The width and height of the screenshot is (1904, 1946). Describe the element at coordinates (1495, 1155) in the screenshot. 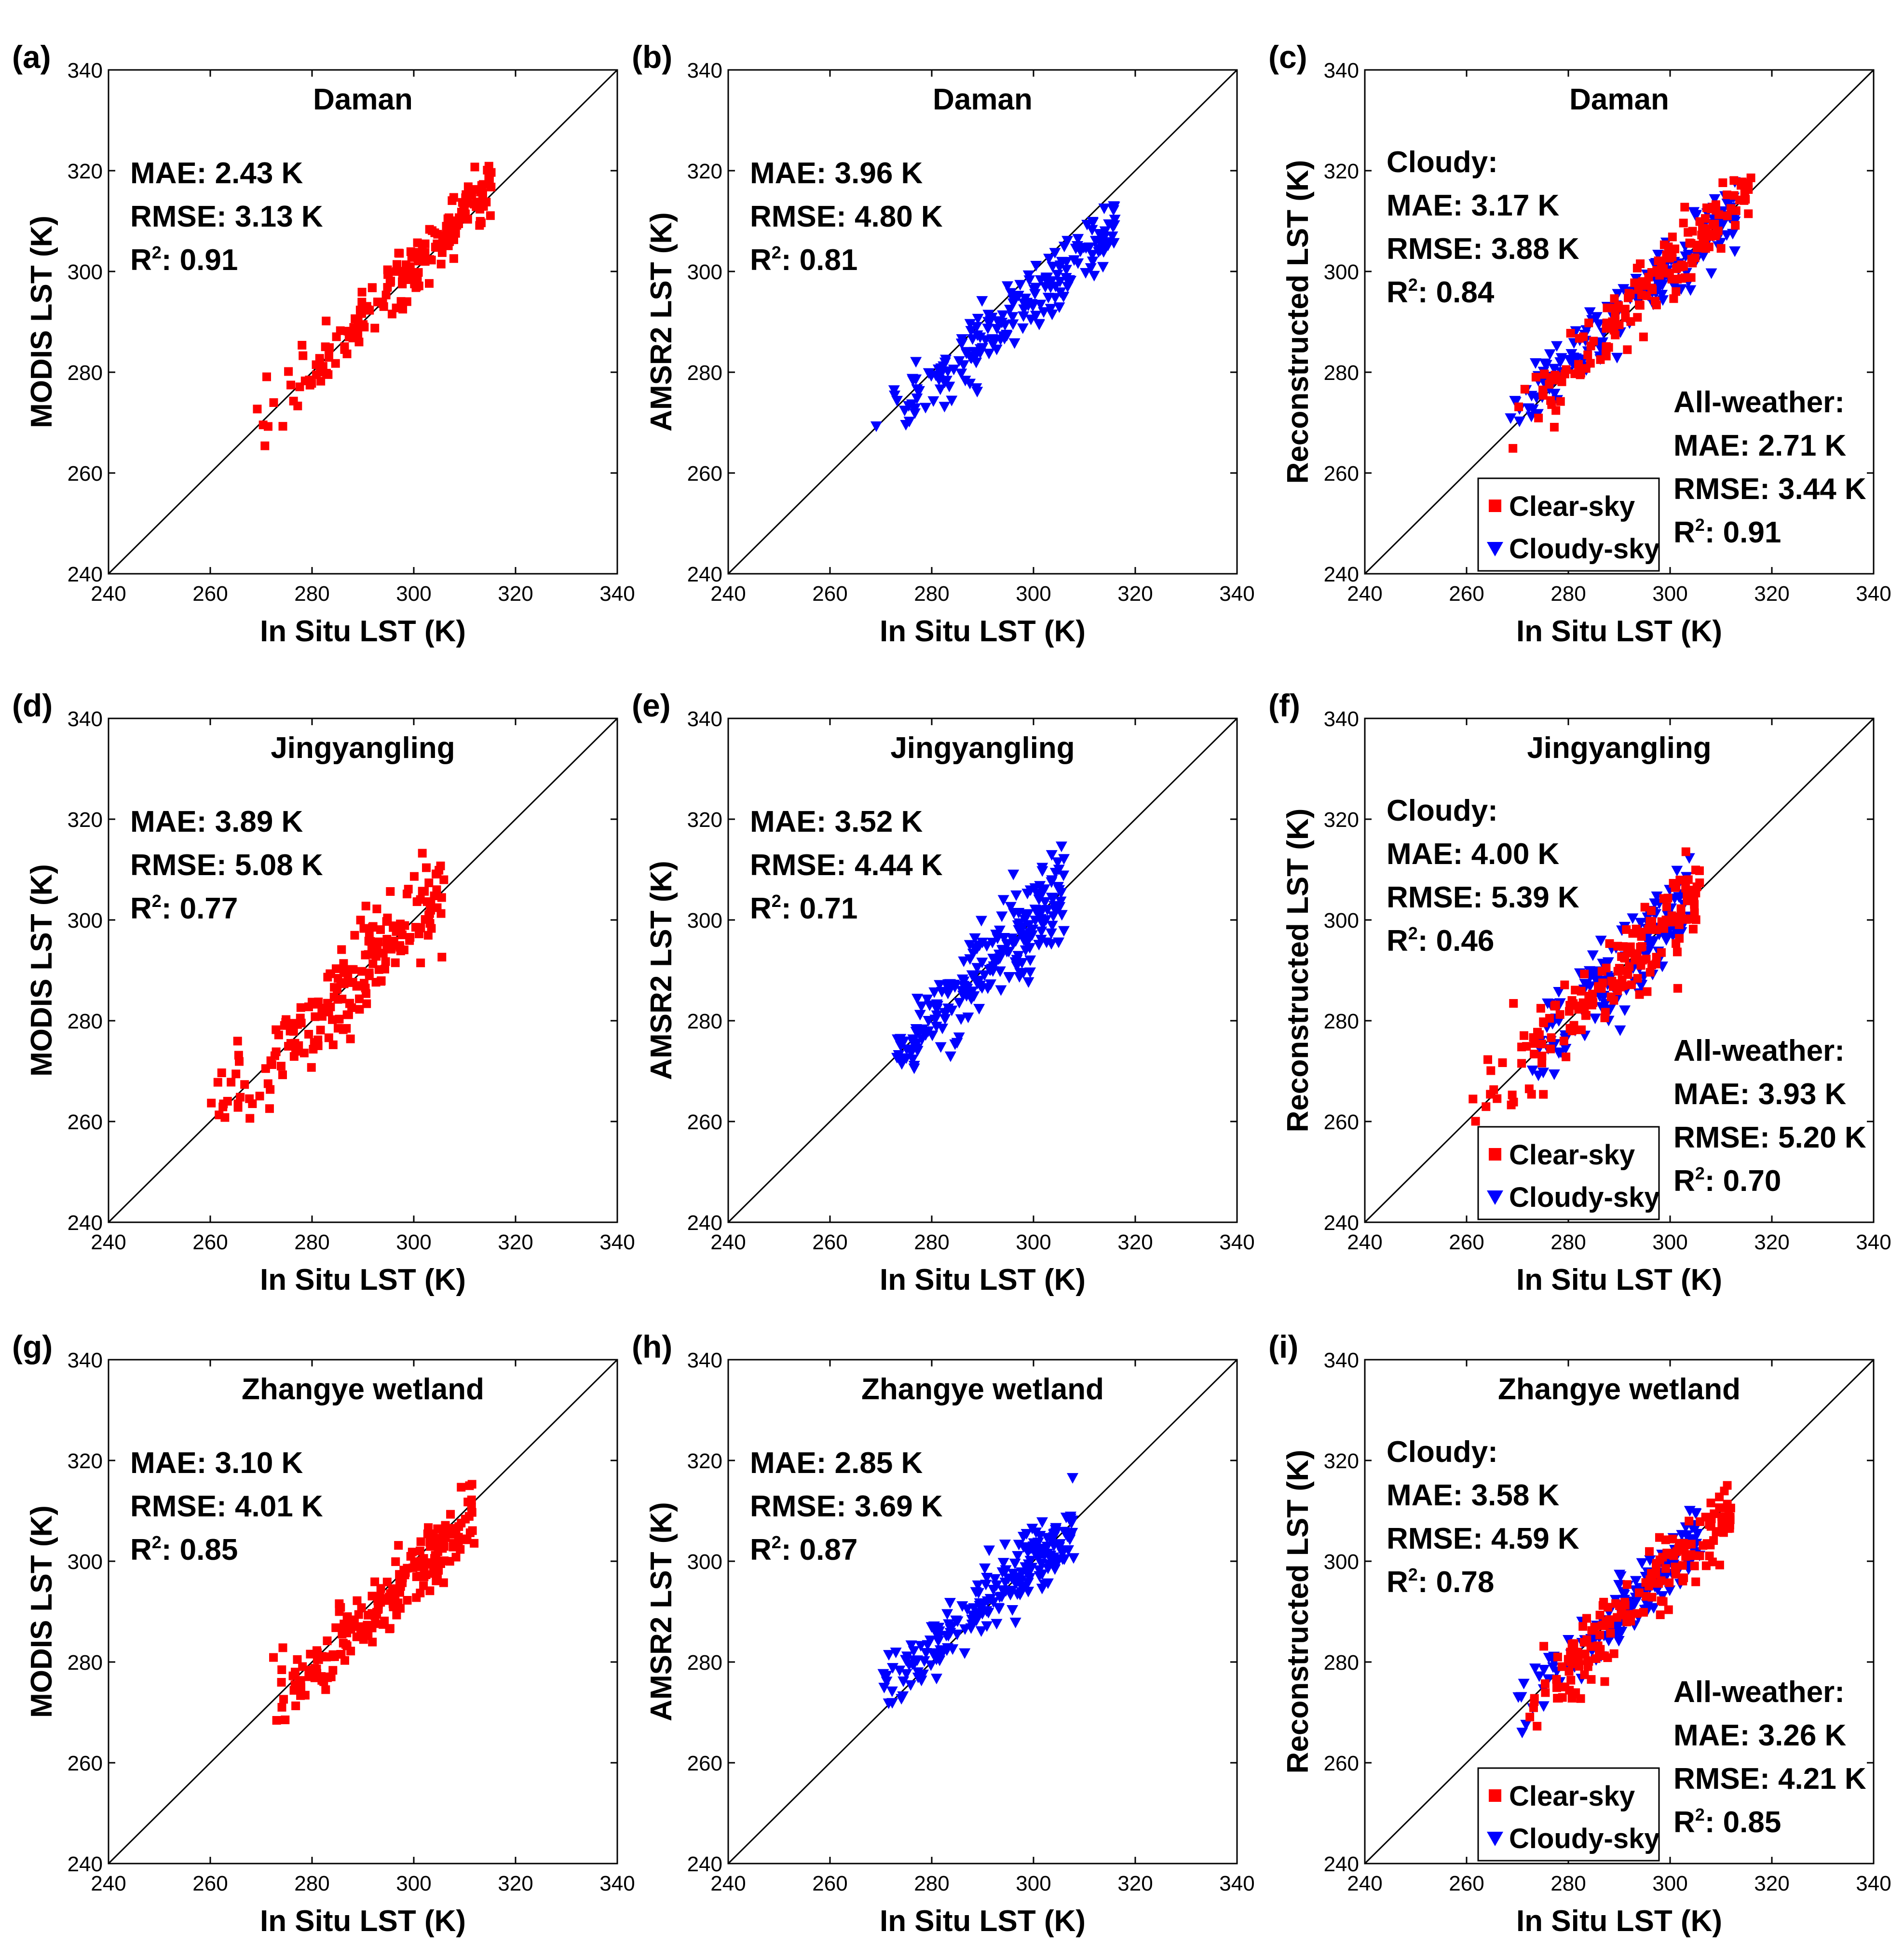

I see `legend-marker-square` at that location.